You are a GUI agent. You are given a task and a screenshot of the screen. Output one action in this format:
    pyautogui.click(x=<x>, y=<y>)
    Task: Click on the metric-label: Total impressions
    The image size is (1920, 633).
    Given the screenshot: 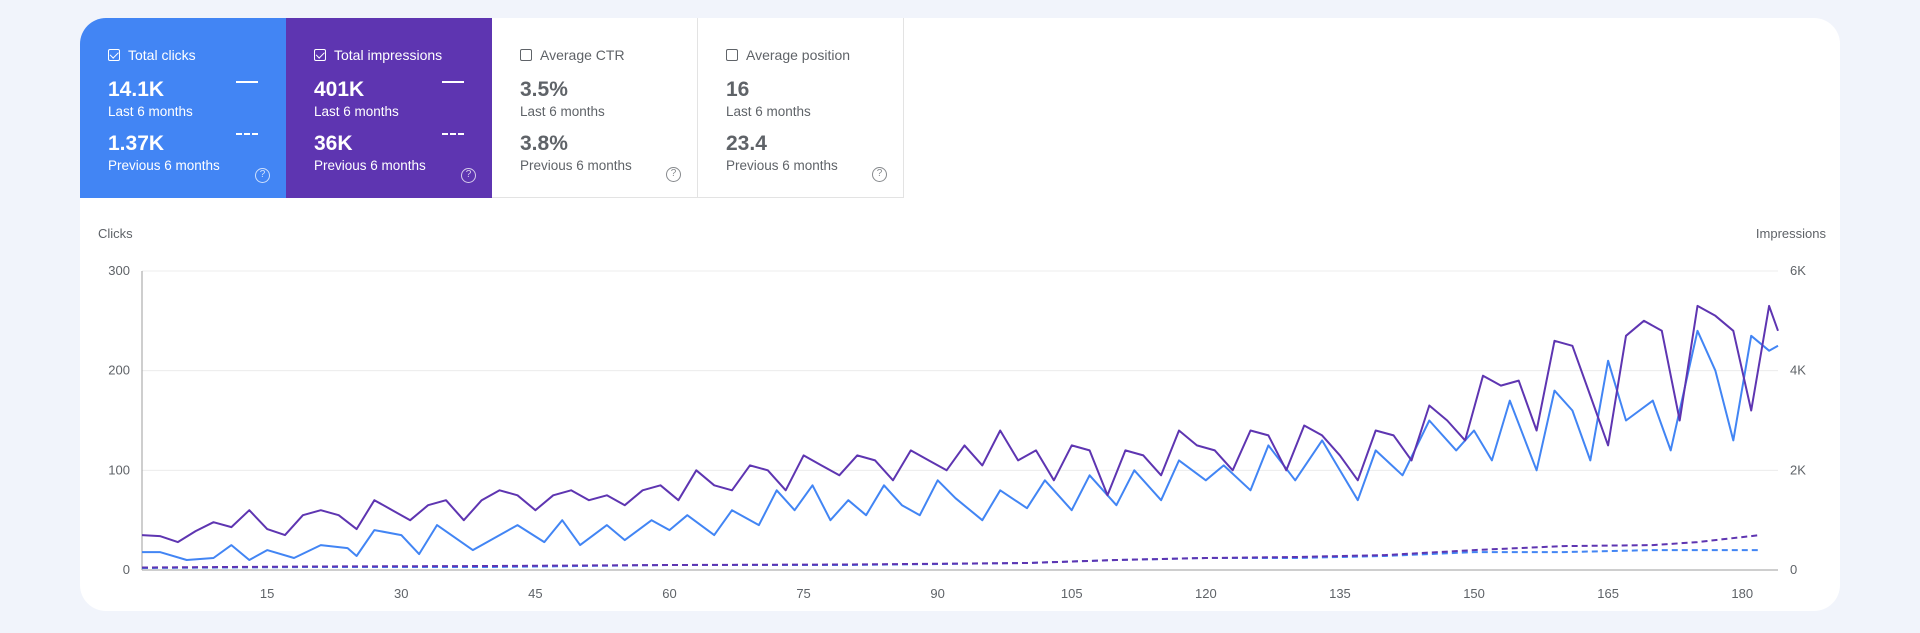 What is the action you would take?
    pyautogui.click(x=388, y=55)
    